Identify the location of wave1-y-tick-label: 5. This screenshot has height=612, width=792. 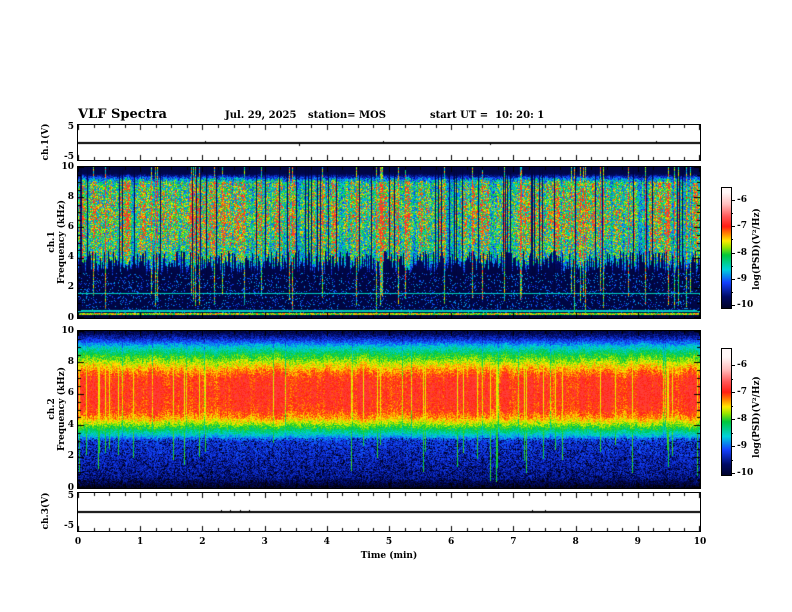
(70, 127).